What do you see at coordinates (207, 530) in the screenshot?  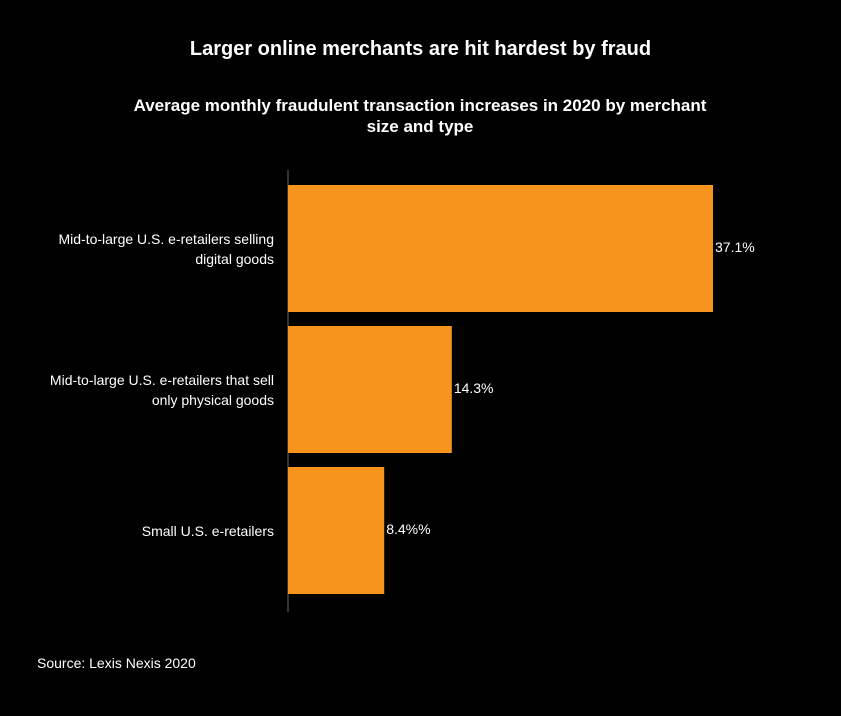 I see `category-label-small-retailers: Small U.S. e-retailers` at bounding box center [207, 530].